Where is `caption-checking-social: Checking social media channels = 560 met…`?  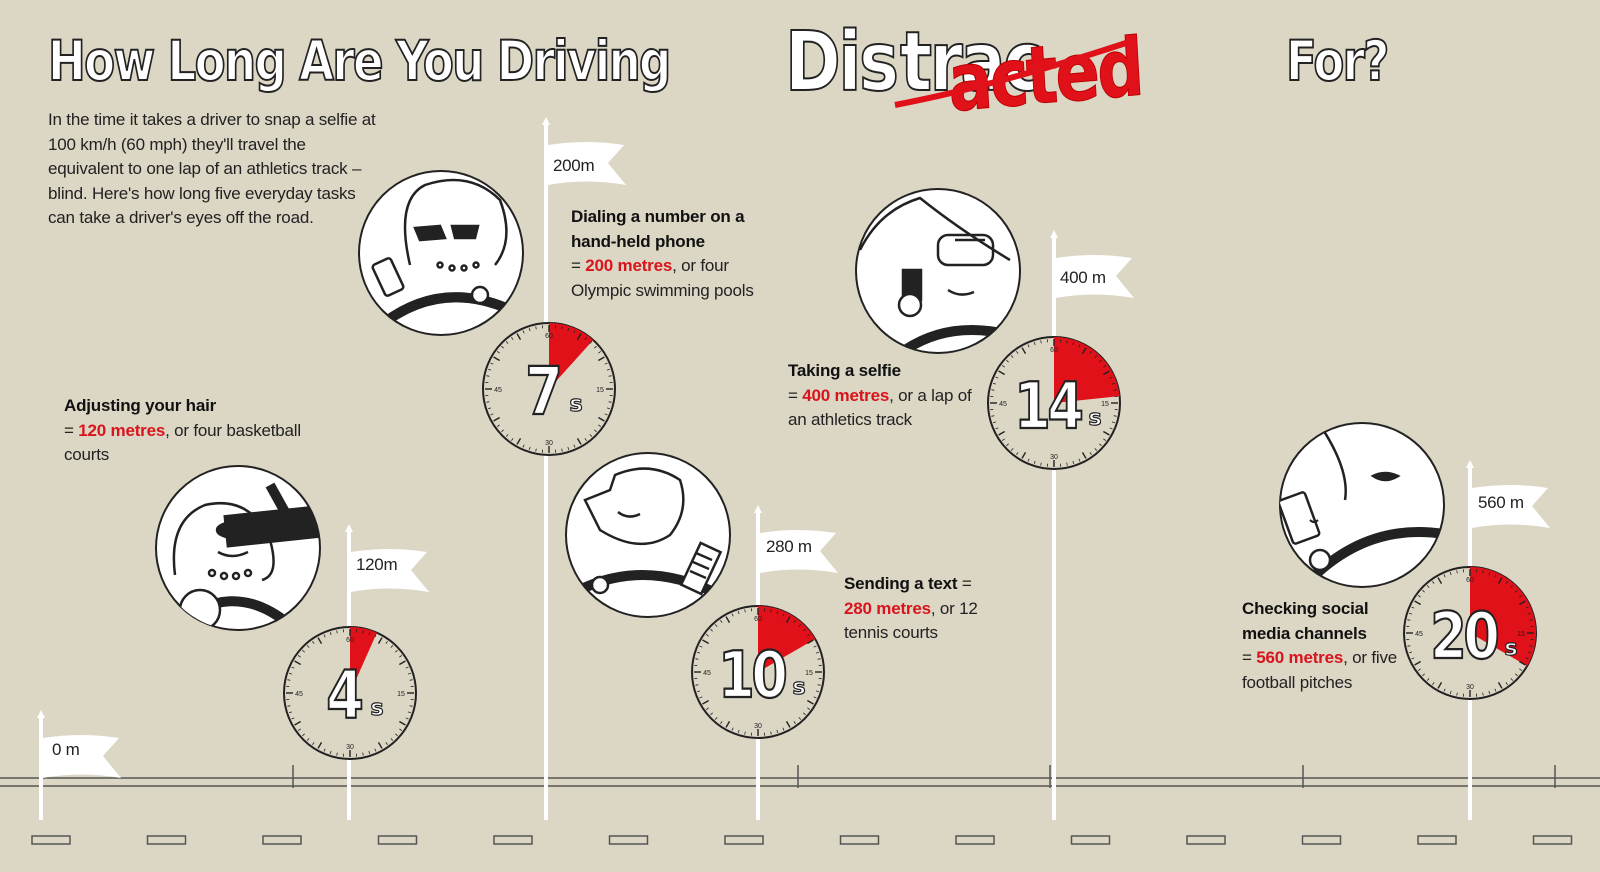
caption-checking-social: Checking social media channels = 560 met… is located at coordinates (1322, 646).